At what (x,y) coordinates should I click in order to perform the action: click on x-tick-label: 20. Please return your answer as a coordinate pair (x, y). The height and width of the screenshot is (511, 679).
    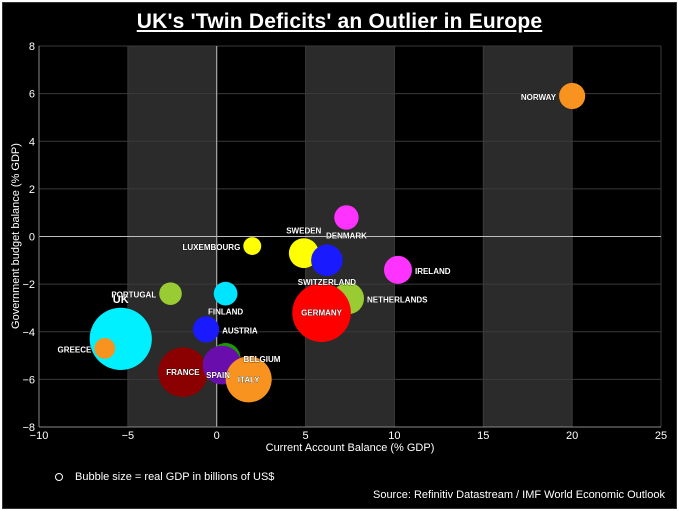
    Looking at the image, I should click on (572, 436).